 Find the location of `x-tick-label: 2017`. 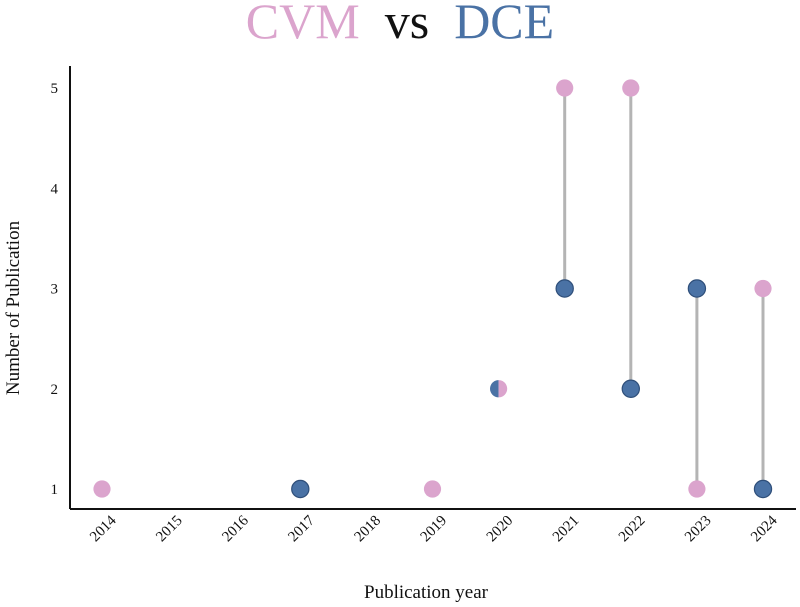

x-tick-label: 2017 is located at coordinates (301, 528).